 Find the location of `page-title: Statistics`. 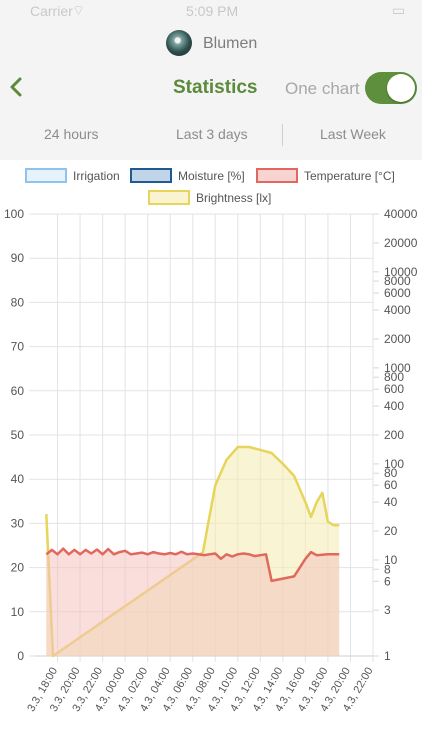

page-title: Statistics is located at coordinates (215, 87).